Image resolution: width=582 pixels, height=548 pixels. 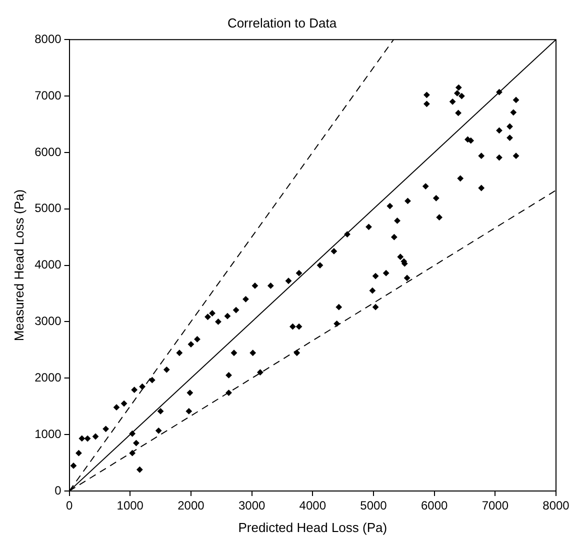 I want to click on y-tick-label: 8000, so click(x=48, y=39).